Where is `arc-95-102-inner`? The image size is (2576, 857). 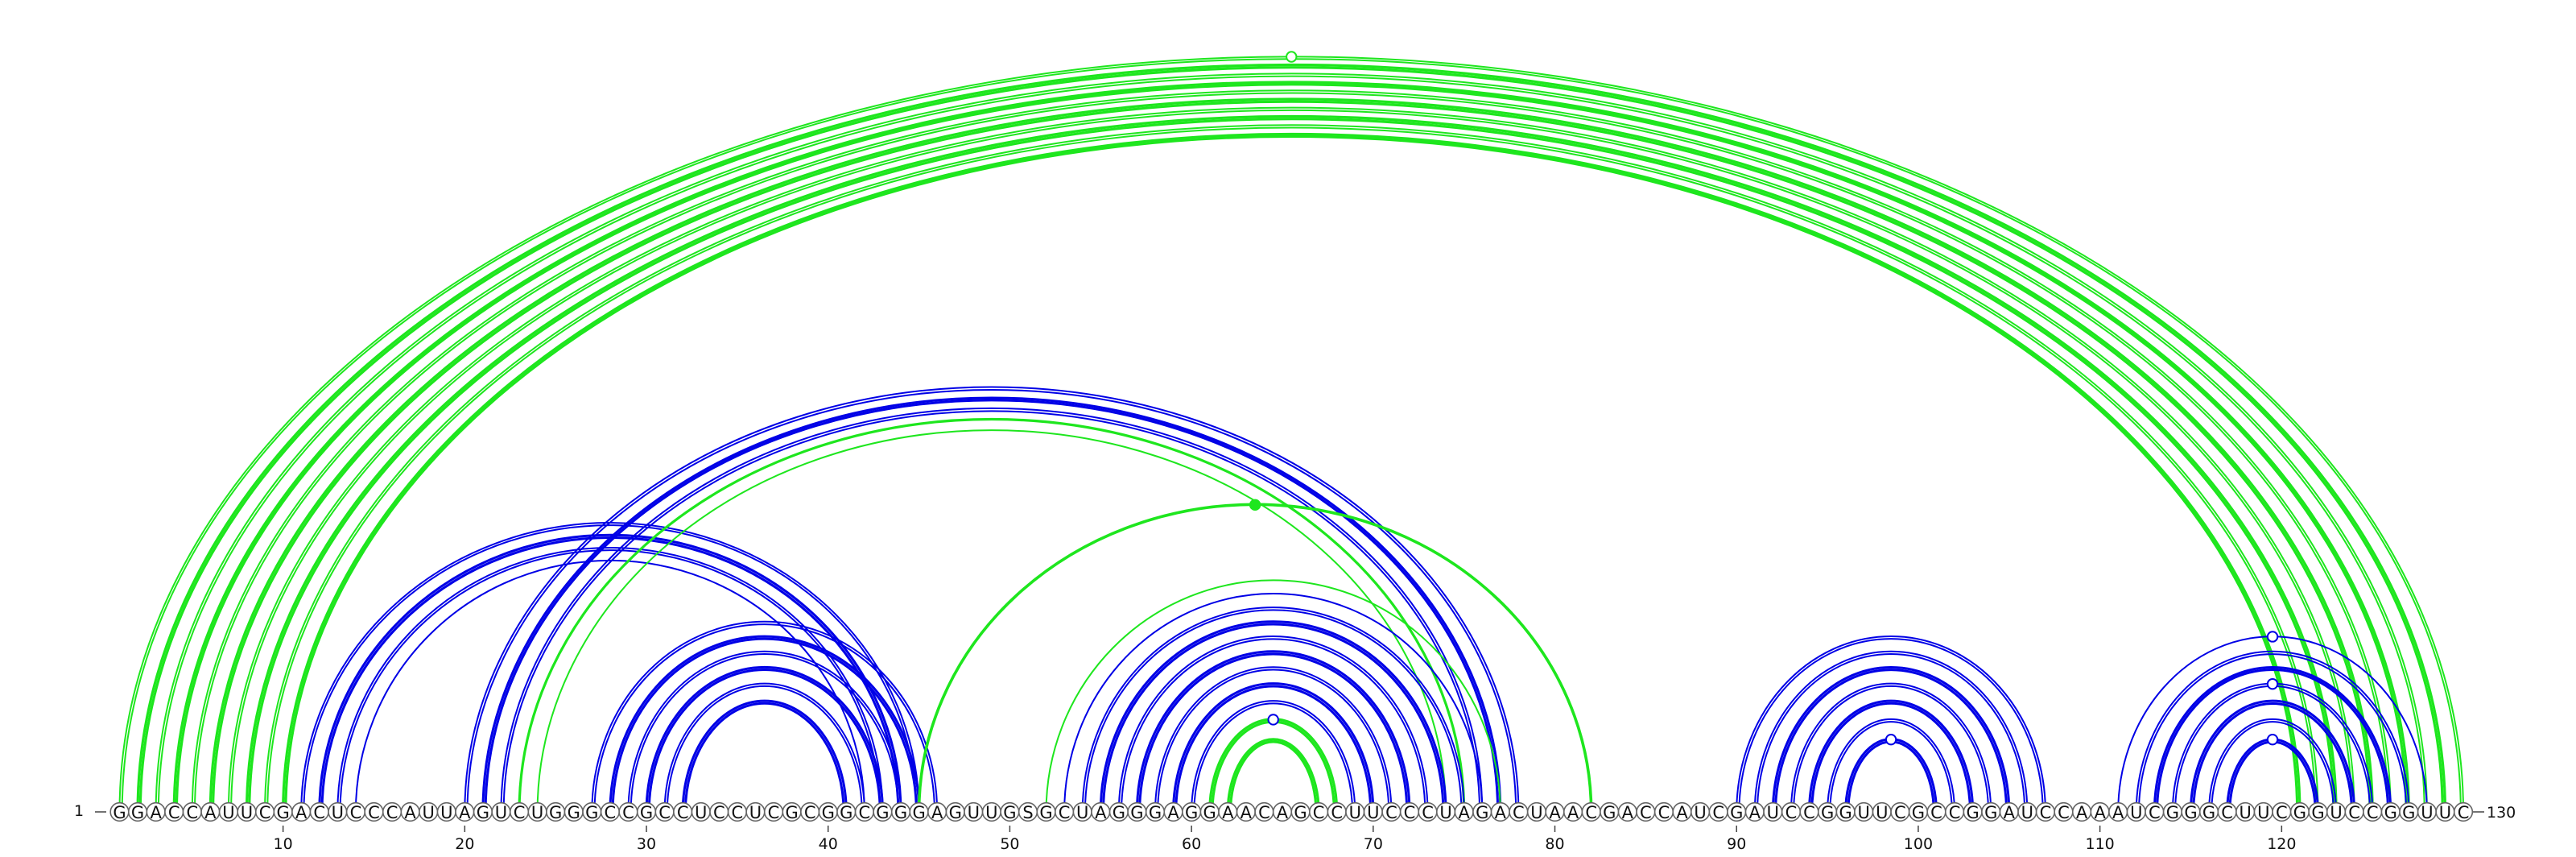
arc-95-102-inner is located at coordinates (1891, 767).